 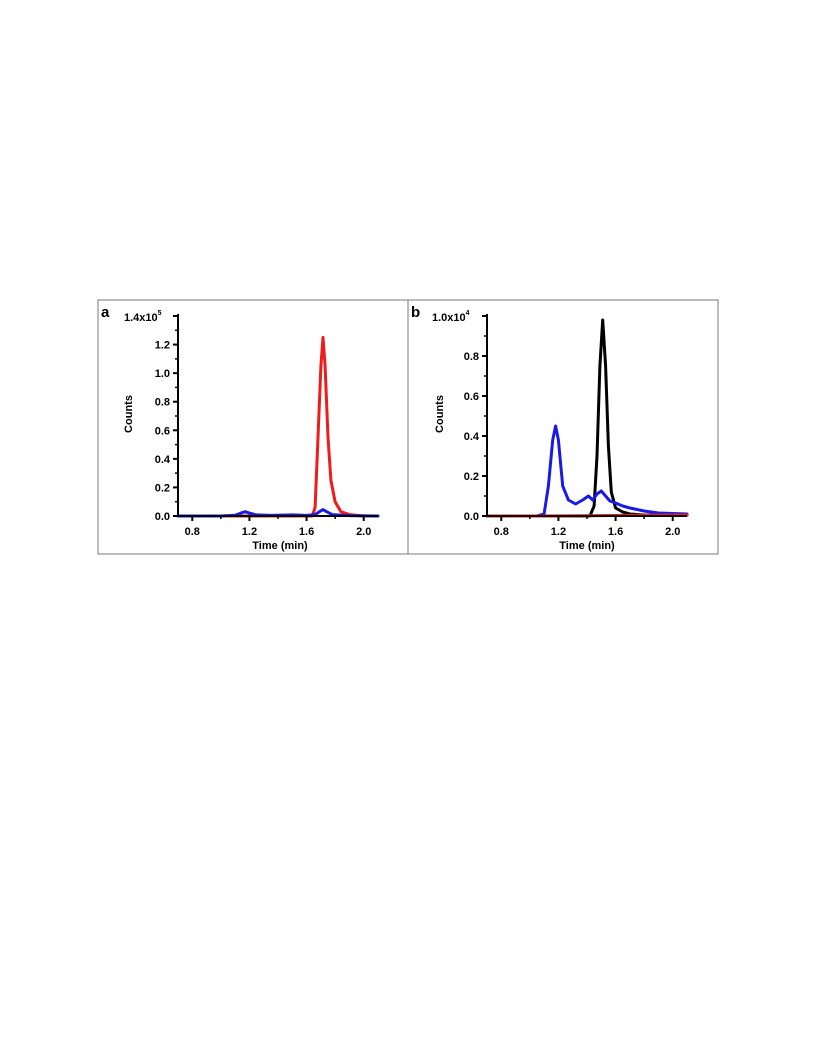 I want to click on y-tick-label-a-6: 1.2, so click(x=162, y=346).